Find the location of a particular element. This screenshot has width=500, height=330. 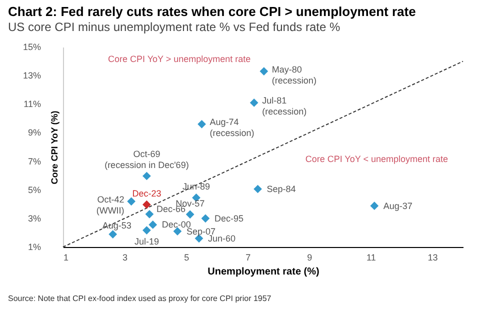

annotation: Jul-19 is located at coordinates (146, 241).